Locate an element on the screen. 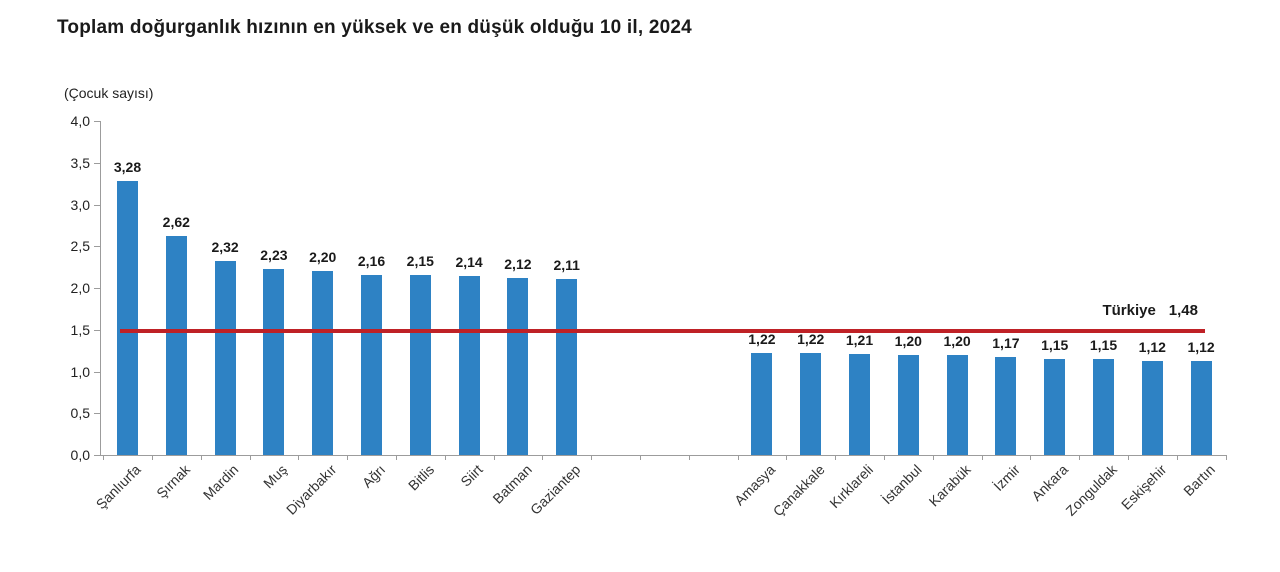 The image size is (1280, 572). bar-value-label: 2,11 is located at coordinates (566, 264).